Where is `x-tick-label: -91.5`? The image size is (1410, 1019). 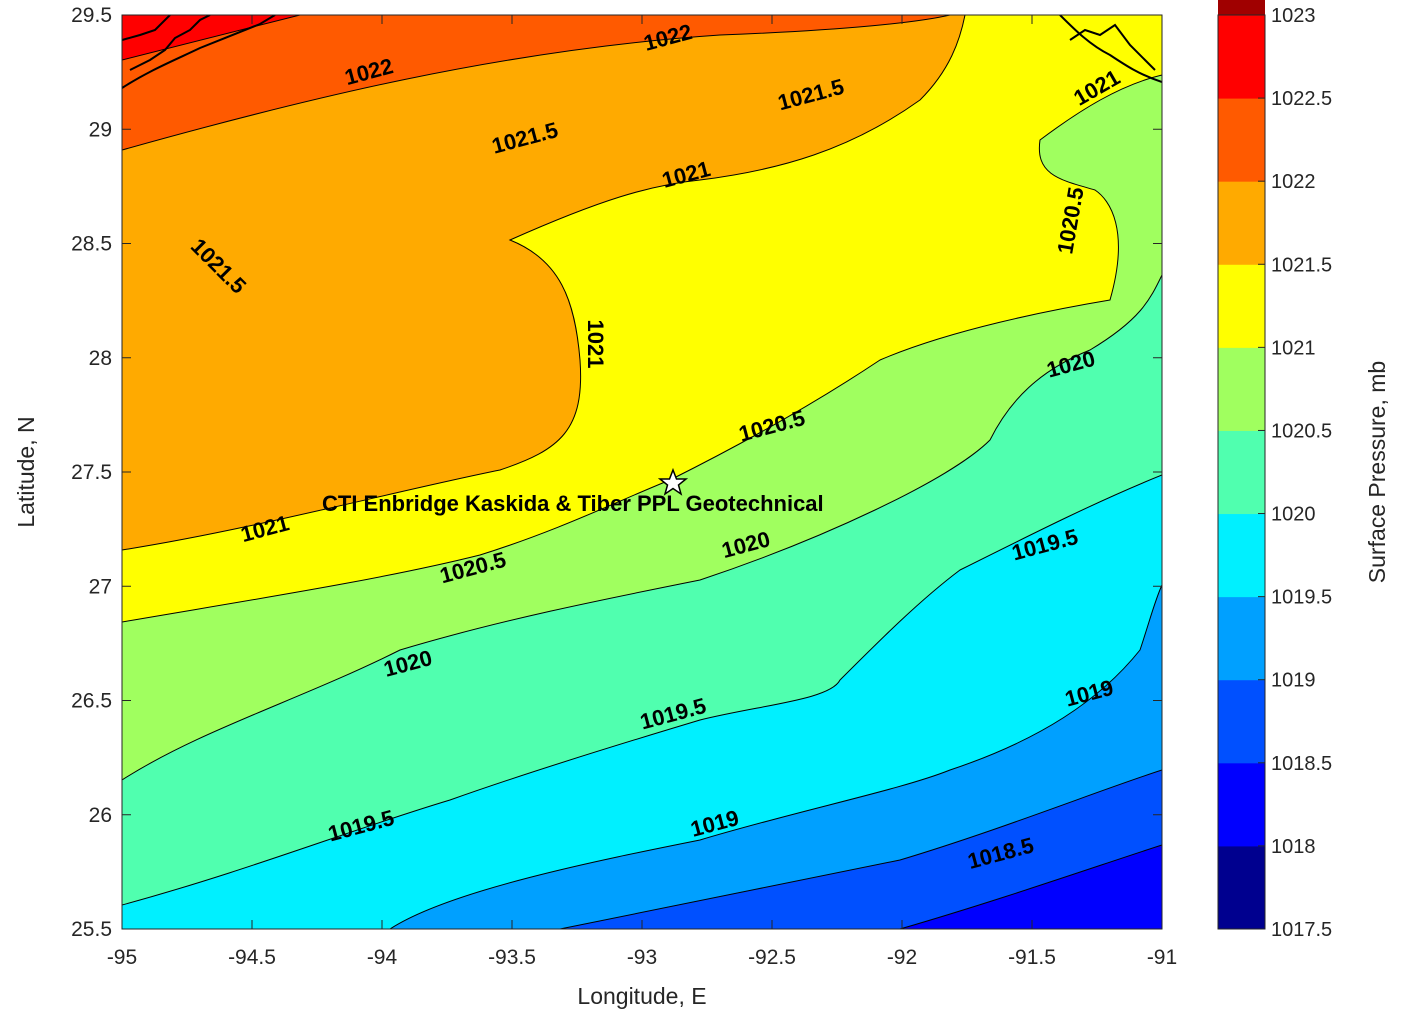 x-tick-label: -91.5 is located at coordinates (1032, 957).